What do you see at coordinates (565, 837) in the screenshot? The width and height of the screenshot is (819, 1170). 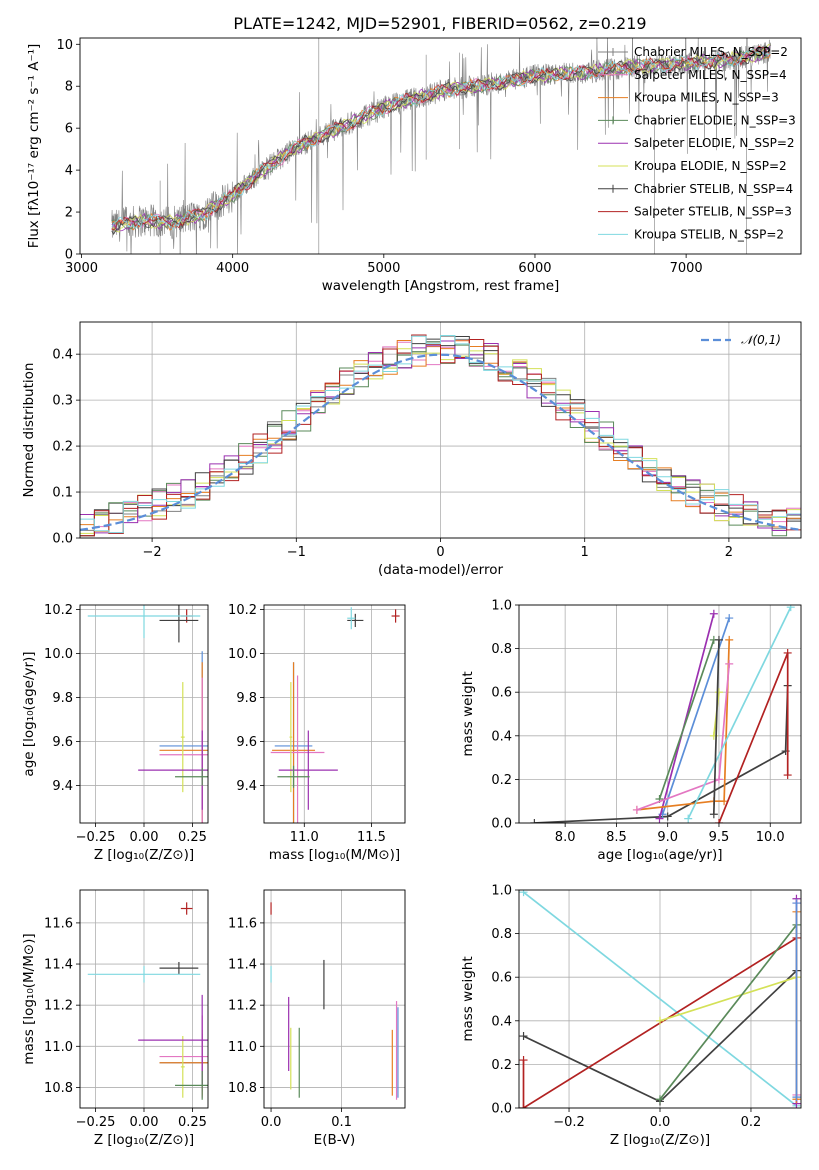 I see `x-tick-label-0: 8.0` at bounding box center [565, 837].